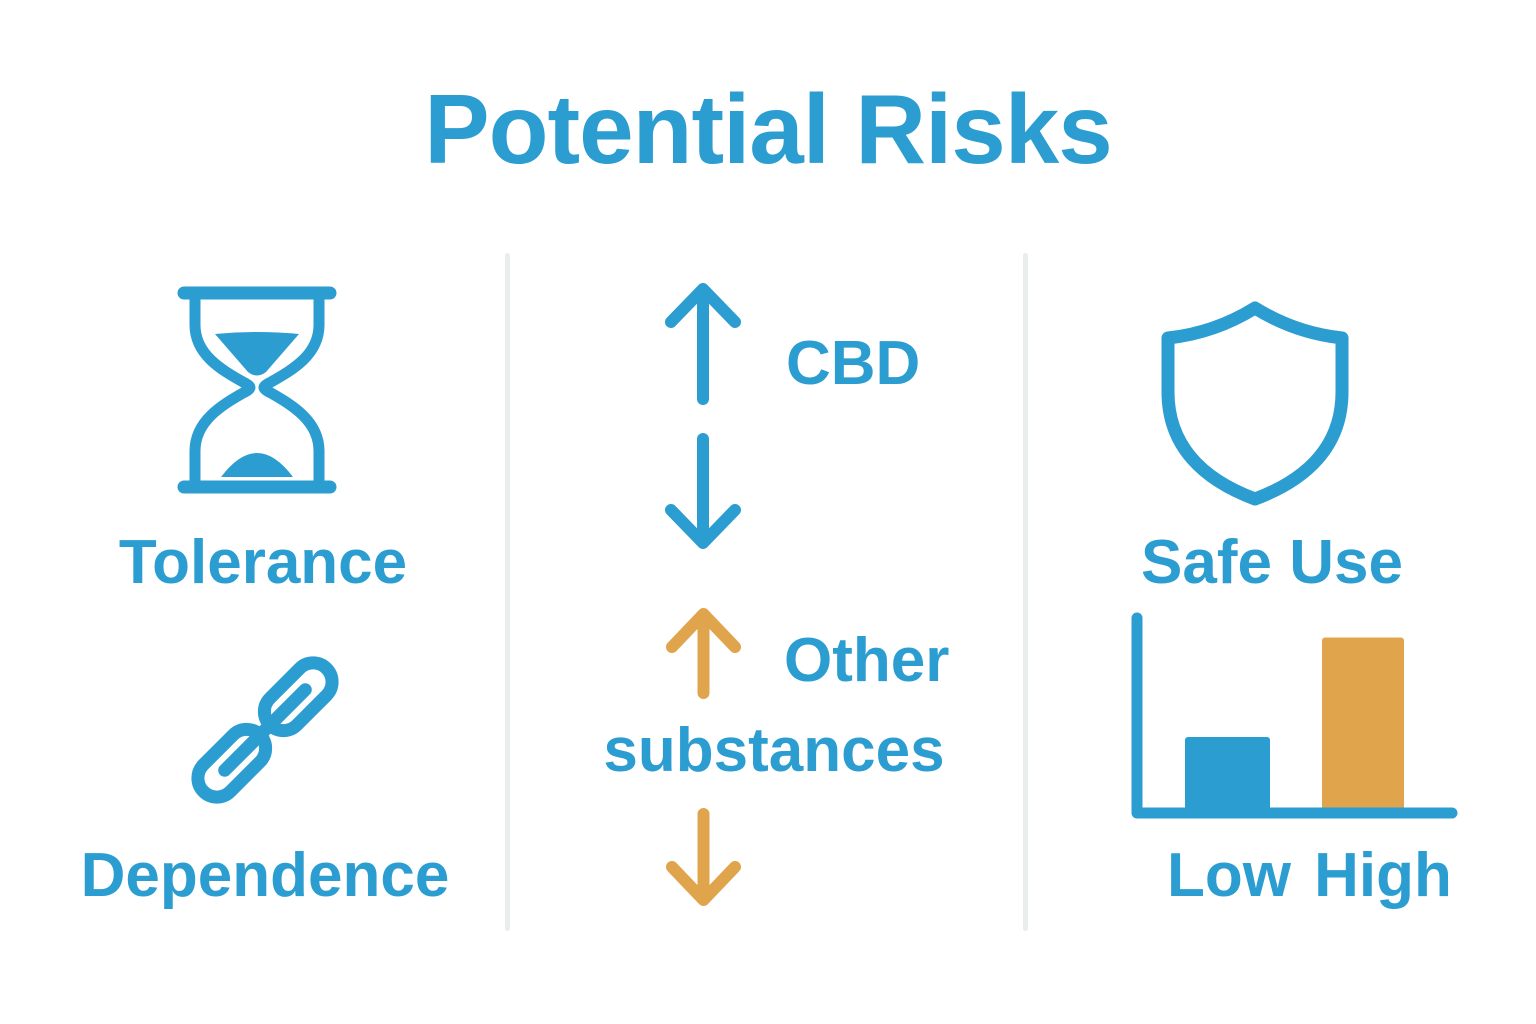 The height and width of the screenshot is (1024, 1536). What do you see at coordinates (265, 875) in the screenshot?
I see `dependence-label: Dependence` at bounding box center [265, 875].